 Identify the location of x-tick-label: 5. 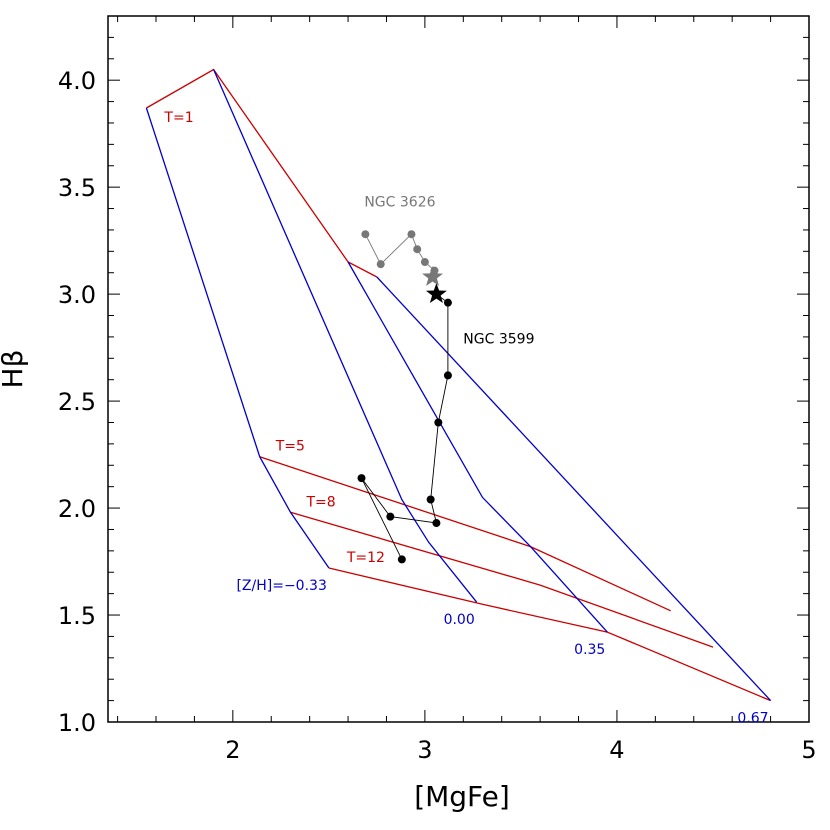
(808, 750).